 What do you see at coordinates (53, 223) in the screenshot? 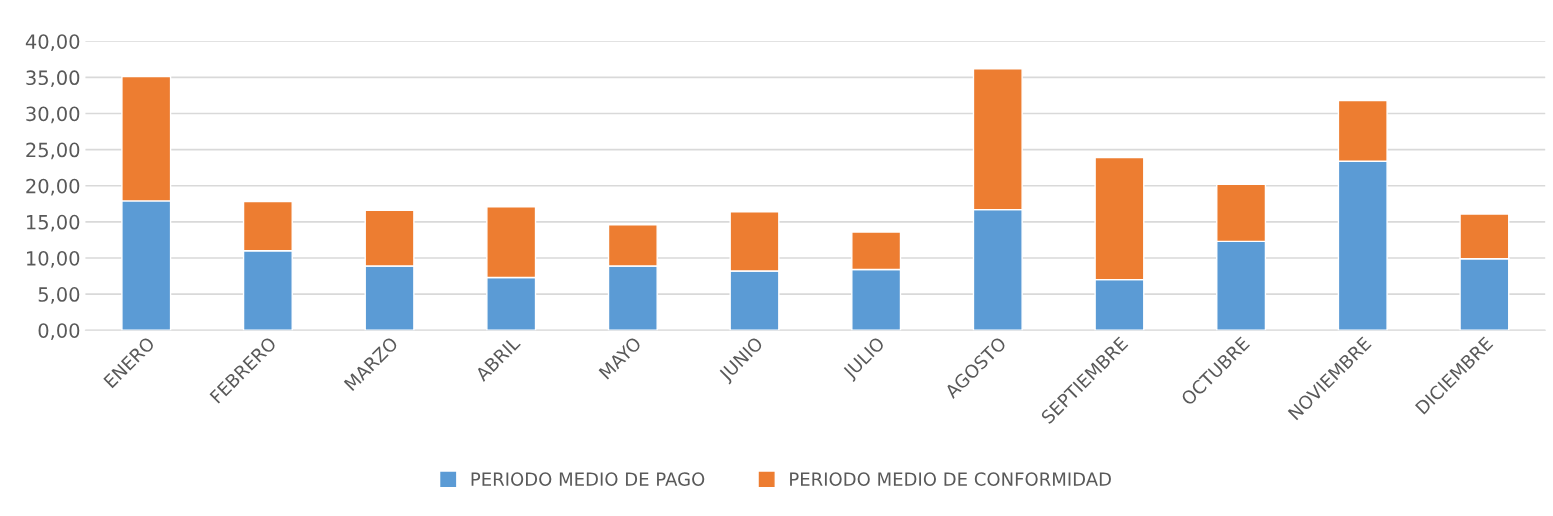
I see `y-tick-label: 15,00` at bounding box center [53, 223].